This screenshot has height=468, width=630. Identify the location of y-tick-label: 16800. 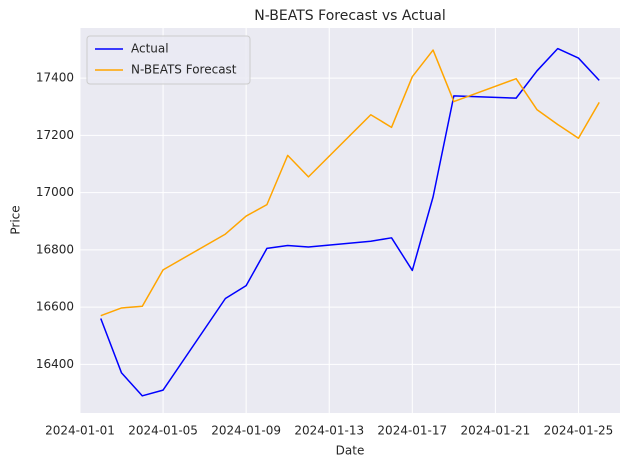
(55, 249).